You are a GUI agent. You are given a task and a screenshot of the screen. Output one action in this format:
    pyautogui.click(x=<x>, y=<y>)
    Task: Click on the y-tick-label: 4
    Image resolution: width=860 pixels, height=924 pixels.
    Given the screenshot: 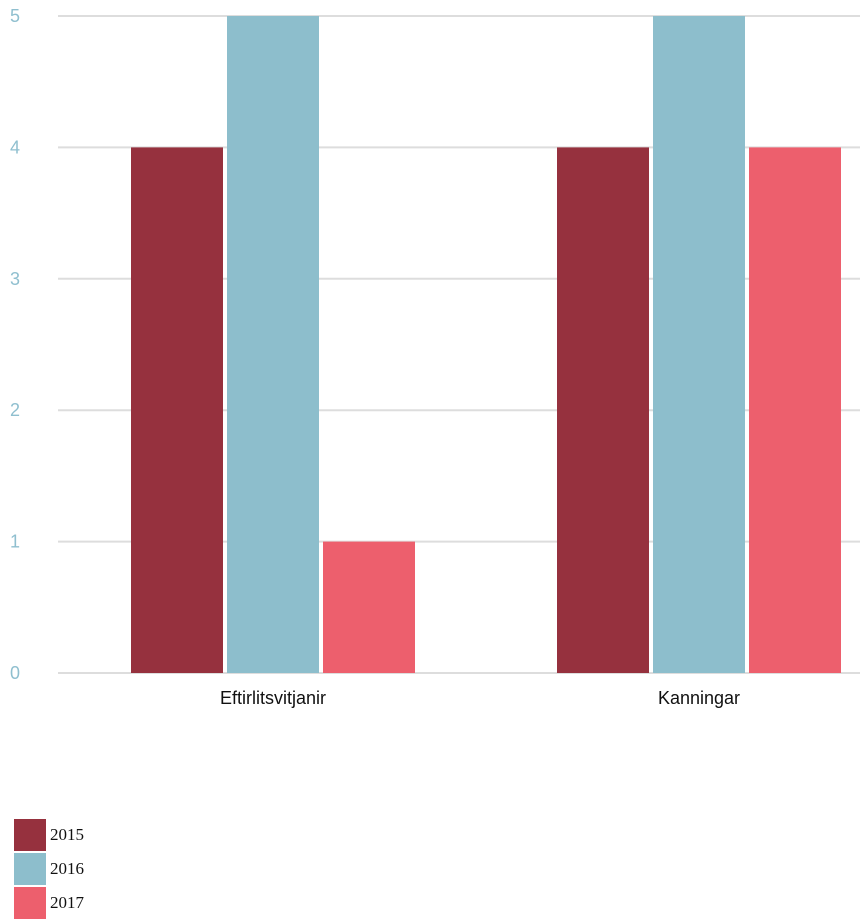 What is the action you would take?
    pyautogui.click(x=15, y=147)
    